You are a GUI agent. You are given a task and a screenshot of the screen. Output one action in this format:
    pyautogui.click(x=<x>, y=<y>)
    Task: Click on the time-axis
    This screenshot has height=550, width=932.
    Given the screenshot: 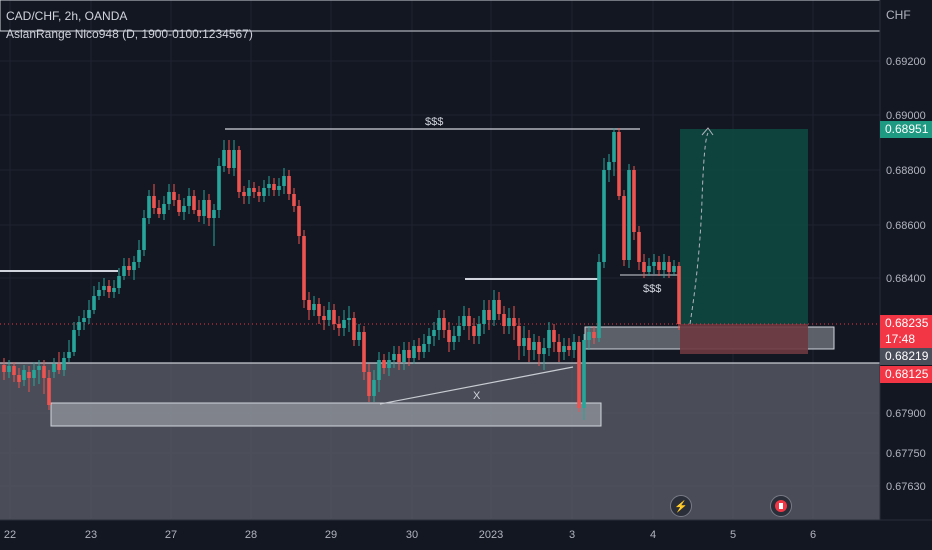 What is the action you would take?
    pyautogui.click(x=466, y=535)
    